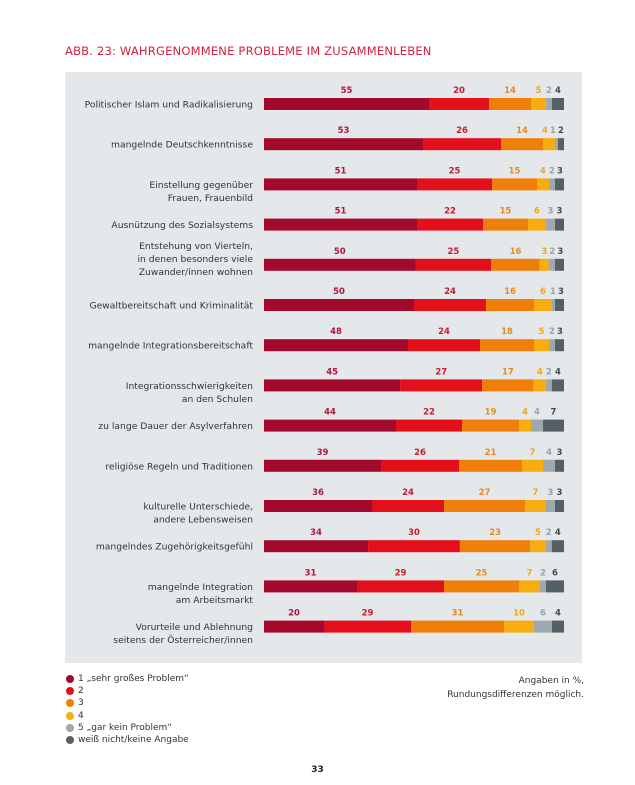 This screenshot has width=635, height=785. I want to click on data-label: 29, so click(368, 614).